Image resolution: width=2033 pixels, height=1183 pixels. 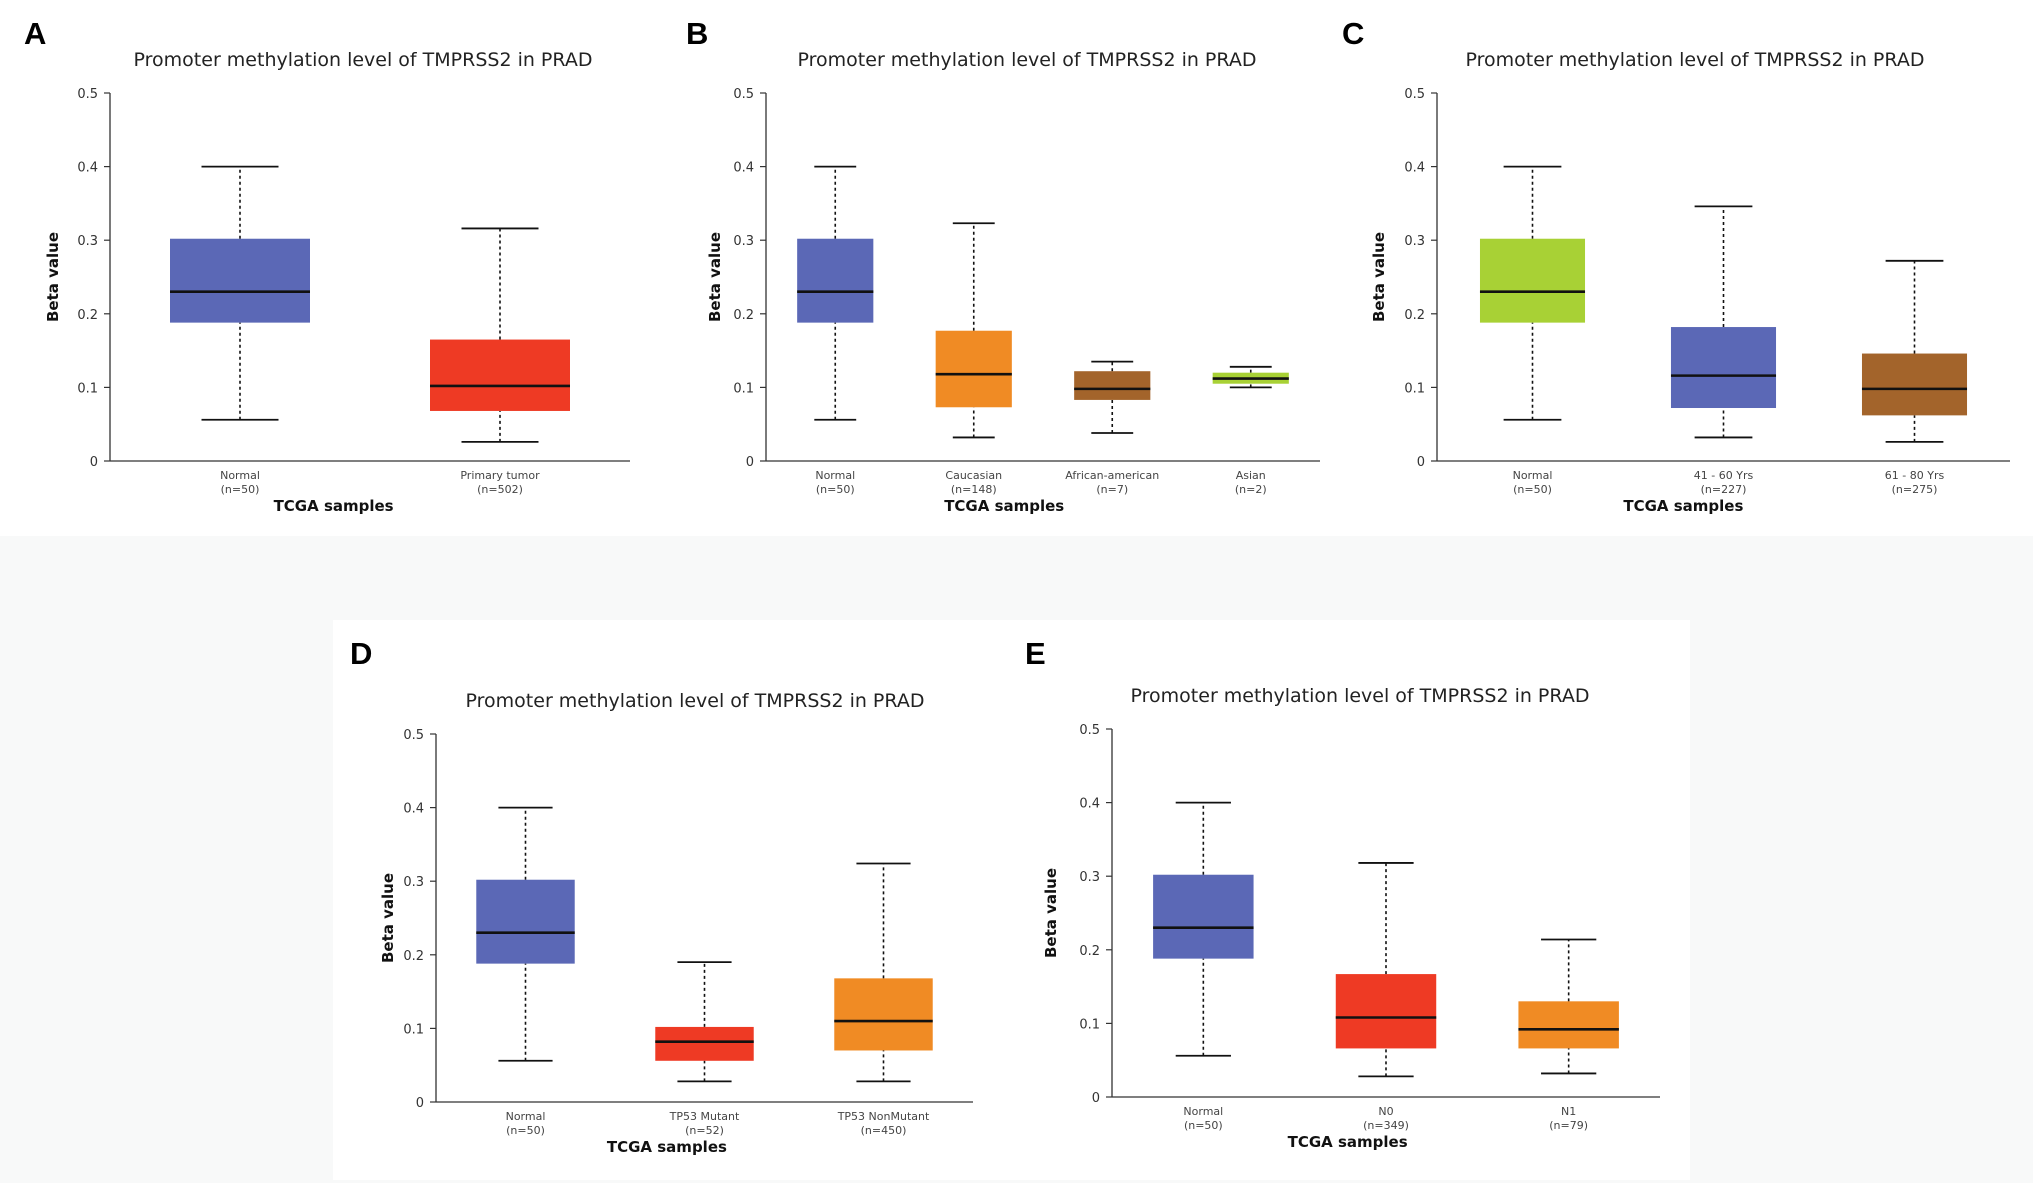 I want to click on category-label: TP53 NonMutant, so click(x=883, y=1116).